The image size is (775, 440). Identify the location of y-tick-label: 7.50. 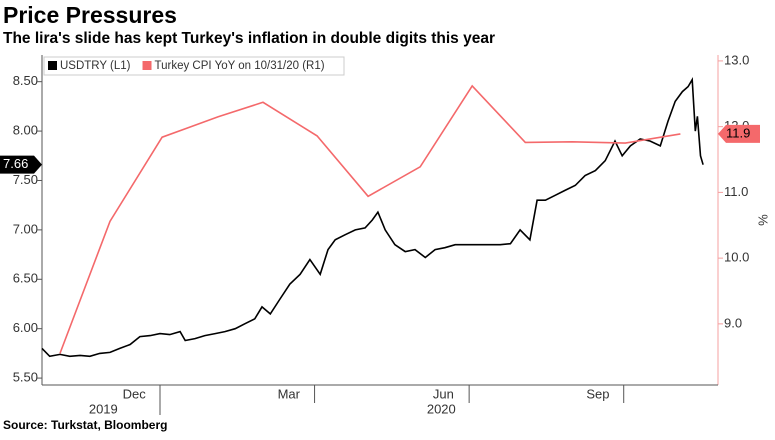
(25, 179).